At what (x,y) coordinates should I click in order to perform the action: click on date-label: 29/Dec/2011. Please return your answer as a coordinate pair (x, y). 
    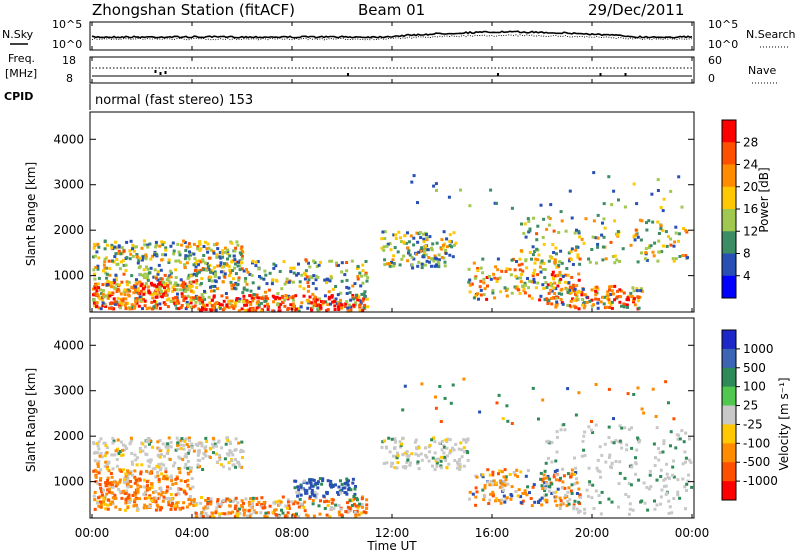
    Looking at the image, I should click on (636, 10).